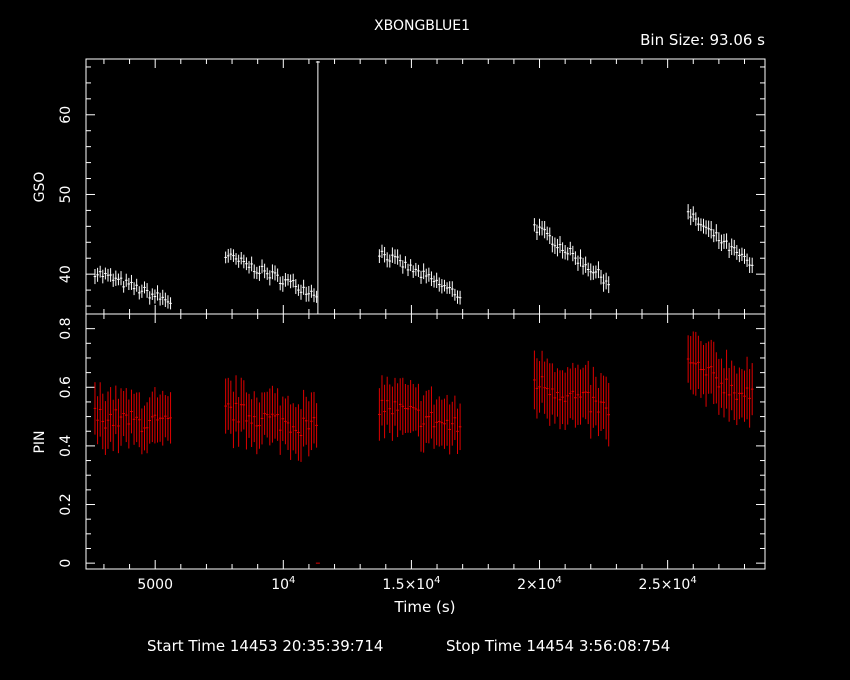 This screenshot has height=680, width=850. I want to click on pin-y-tick-label: 0.2, so click(66, 504).